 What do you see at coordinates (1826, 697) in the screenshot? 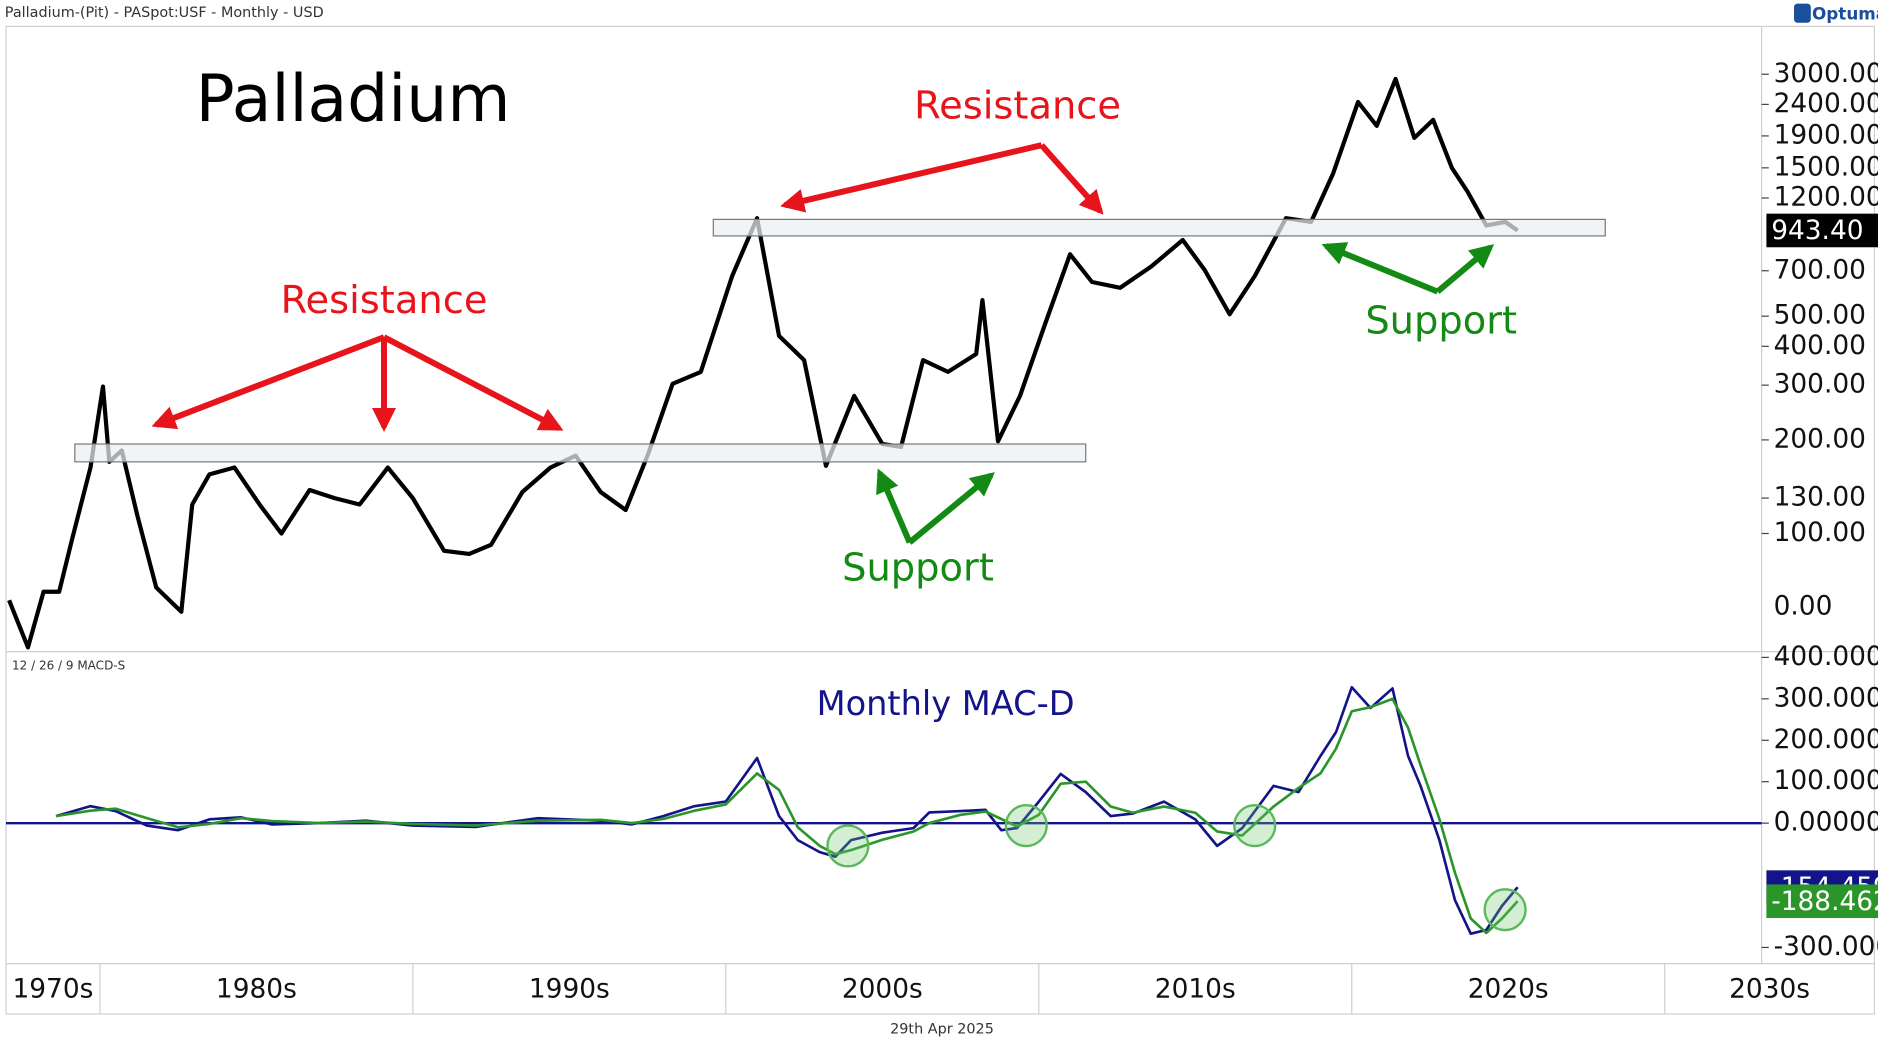
I see `y-tick-label: 300.000` at bounding box center [1826, 697].